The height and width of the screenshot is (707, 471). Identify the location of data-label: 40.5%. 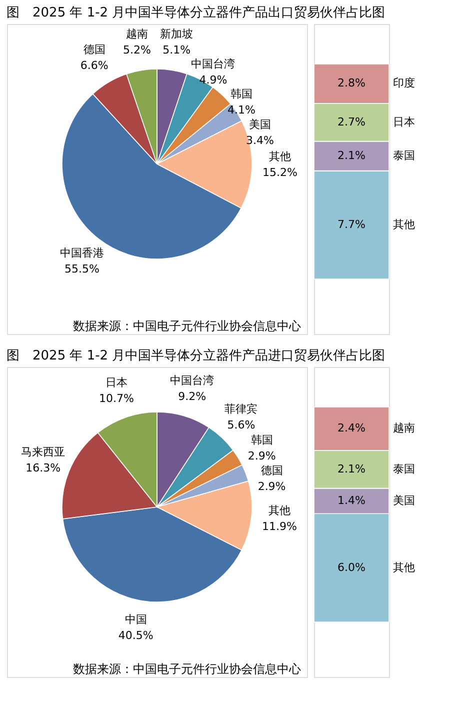
(136, 635).